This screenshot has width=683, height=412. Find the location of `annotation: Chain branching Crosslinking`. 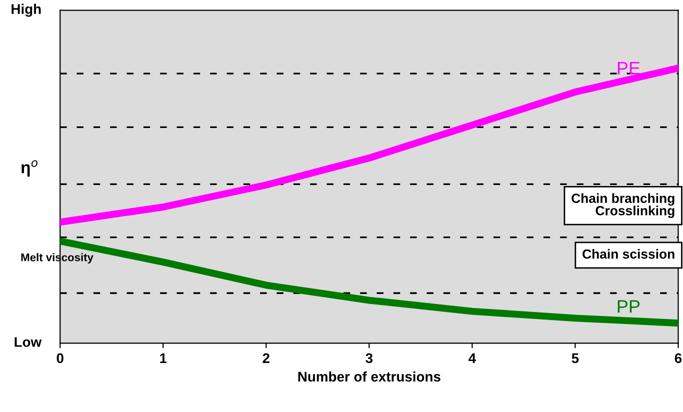

annotation: Chain branching Crosslinking is located at coordinates (623, 205).